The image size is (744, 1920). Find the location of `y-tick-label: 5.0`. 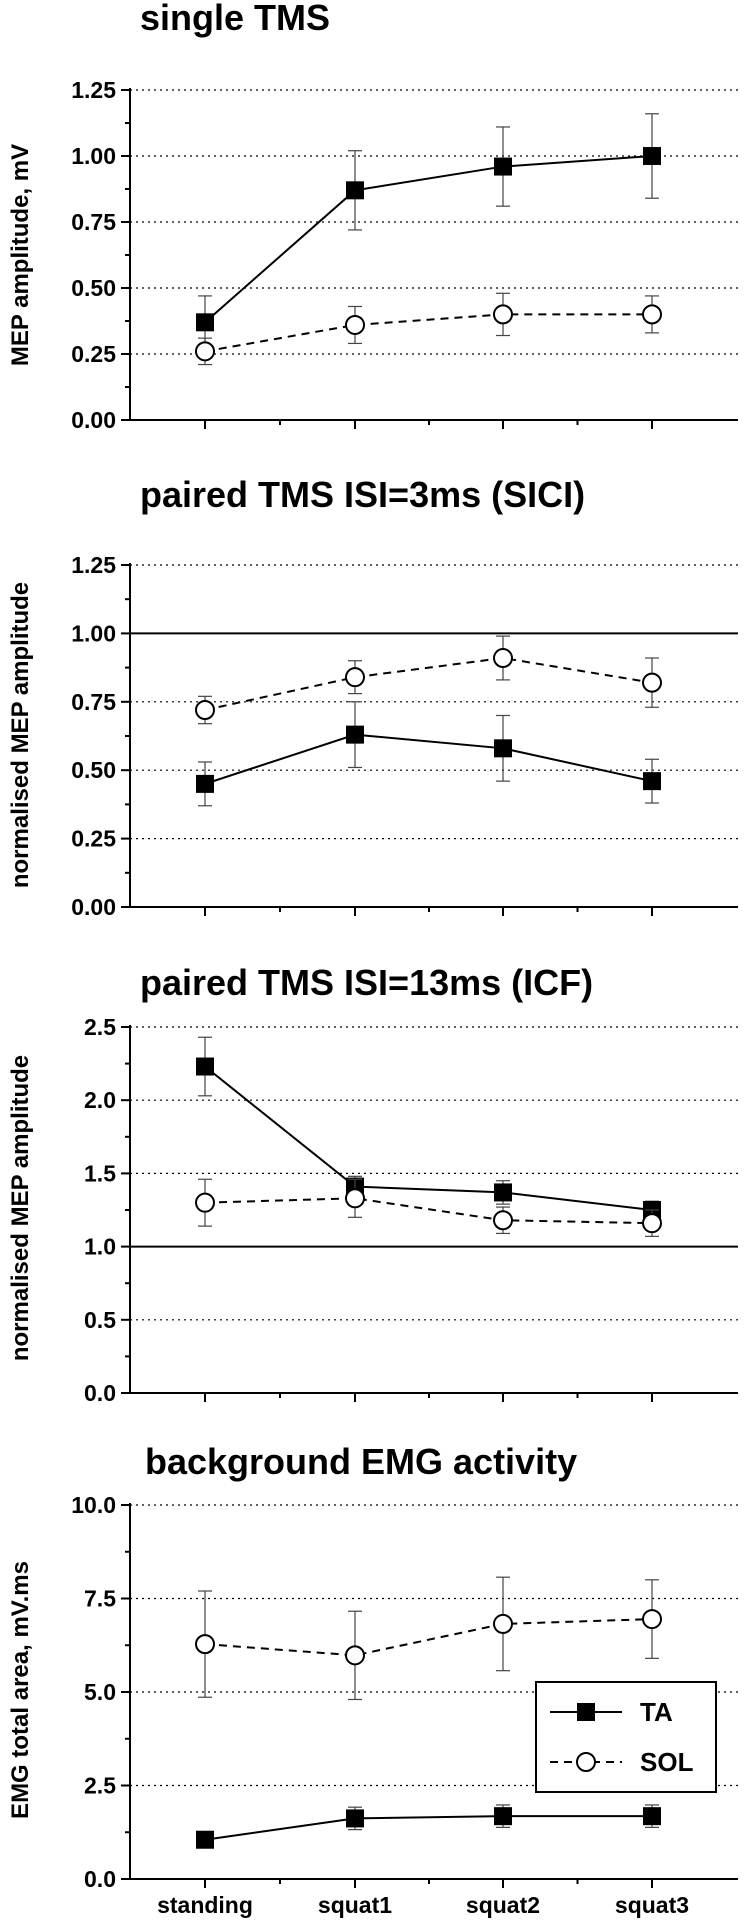

y-tick-label: 5.0 is located at coordinates (100, 1692).